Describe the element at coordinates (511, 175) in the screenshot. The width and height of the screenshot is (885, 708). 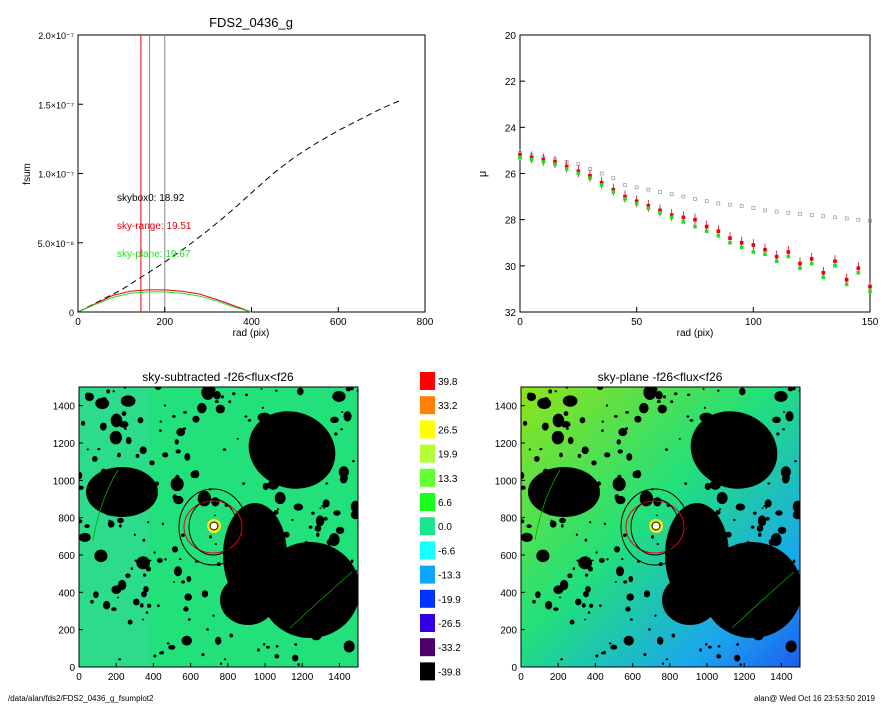
I see `mu-ytick-label-3: 26` at that location.